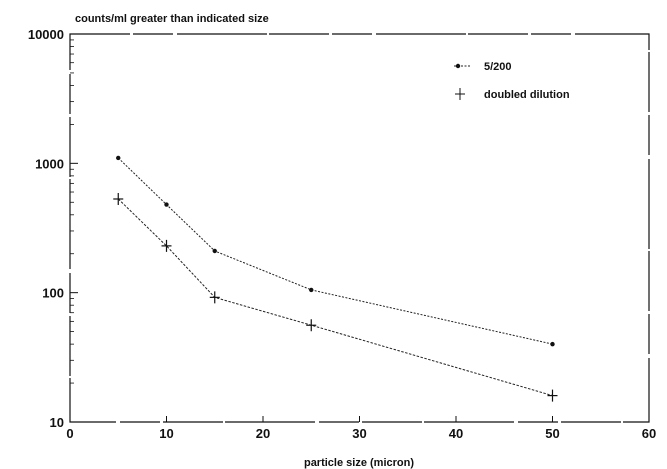 The width and height of the screenshot is (667, 469). Describe the element at coordinates (172, 19) in the screenshot. I see `chart-title: counts/ml greater than indicated size` at that location.